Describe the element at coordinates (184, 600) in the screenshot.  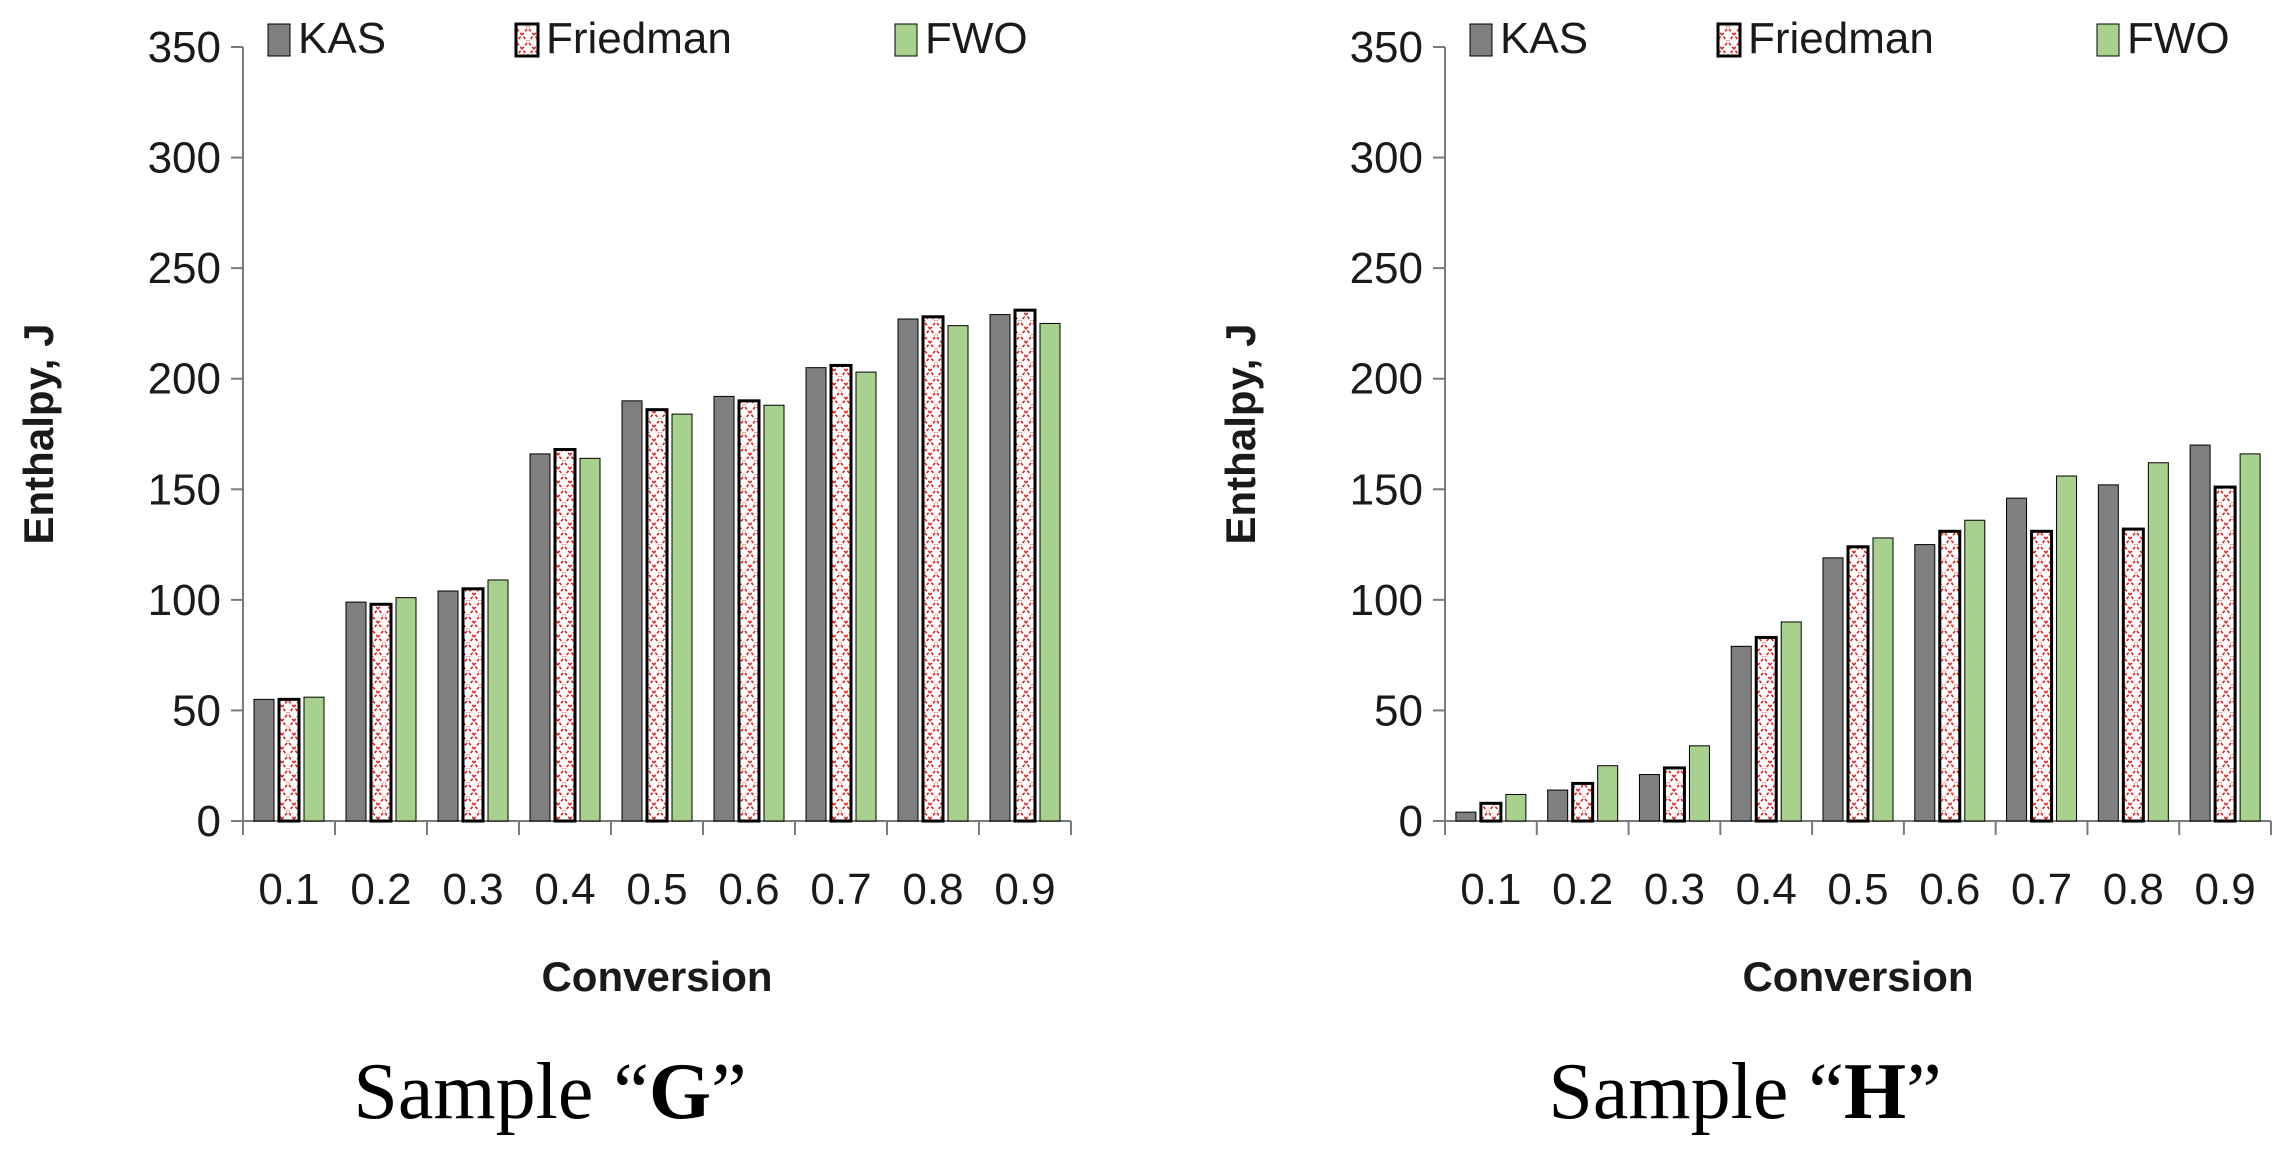
I see `y-tick-label: 100` at that location.